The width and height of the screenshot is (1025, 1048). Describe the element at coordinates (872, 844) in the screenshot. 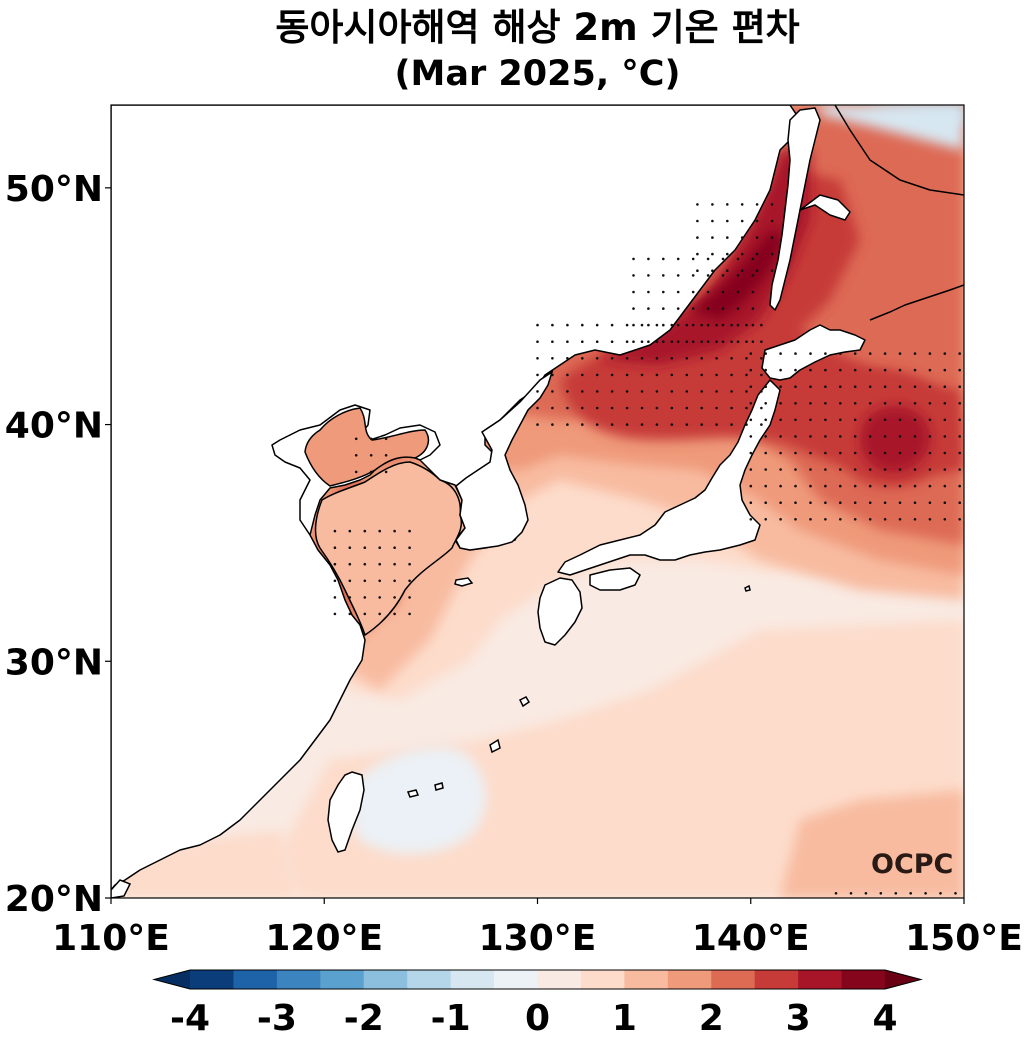

I see `anomaly-band-1-1.5-se` at that location.